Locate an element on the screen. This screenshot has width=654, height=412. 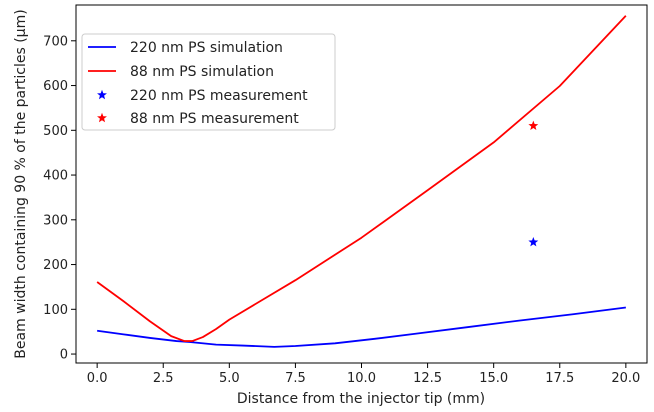
x-tick-label: 20.0 is located at coordinates (625, 378).